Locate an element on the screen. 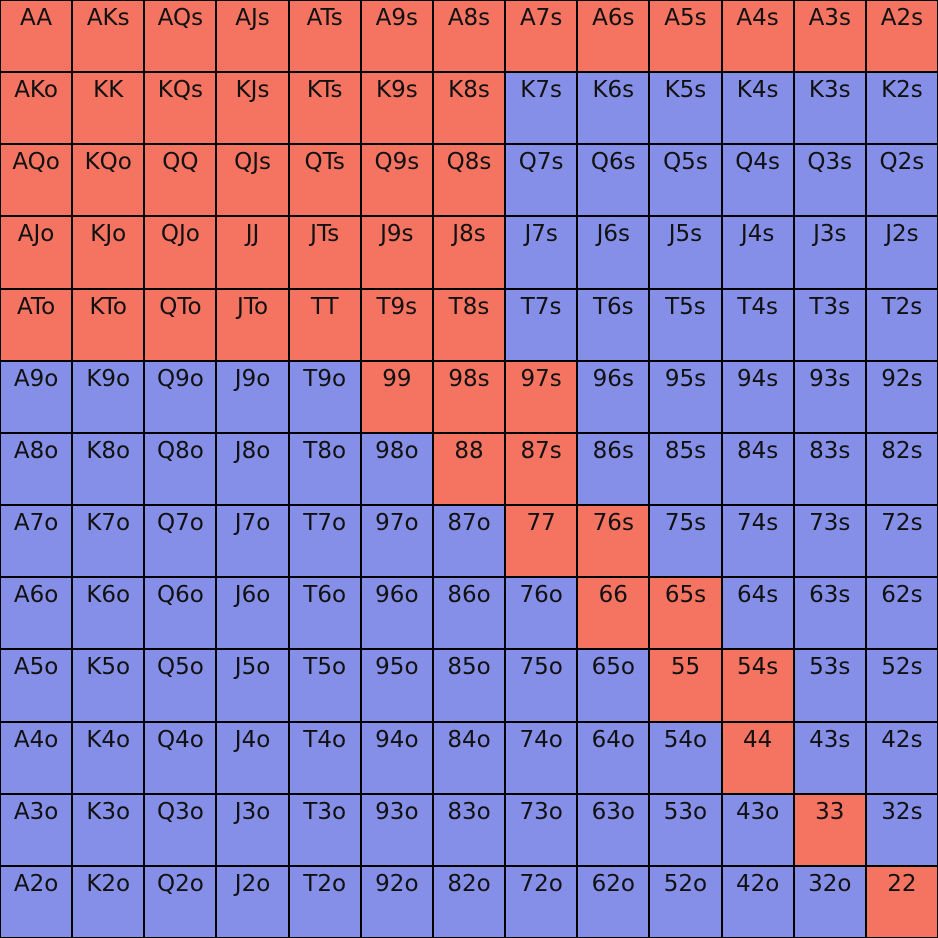  hand-cell-KTs: KTs is located at coordinates (324, 108).